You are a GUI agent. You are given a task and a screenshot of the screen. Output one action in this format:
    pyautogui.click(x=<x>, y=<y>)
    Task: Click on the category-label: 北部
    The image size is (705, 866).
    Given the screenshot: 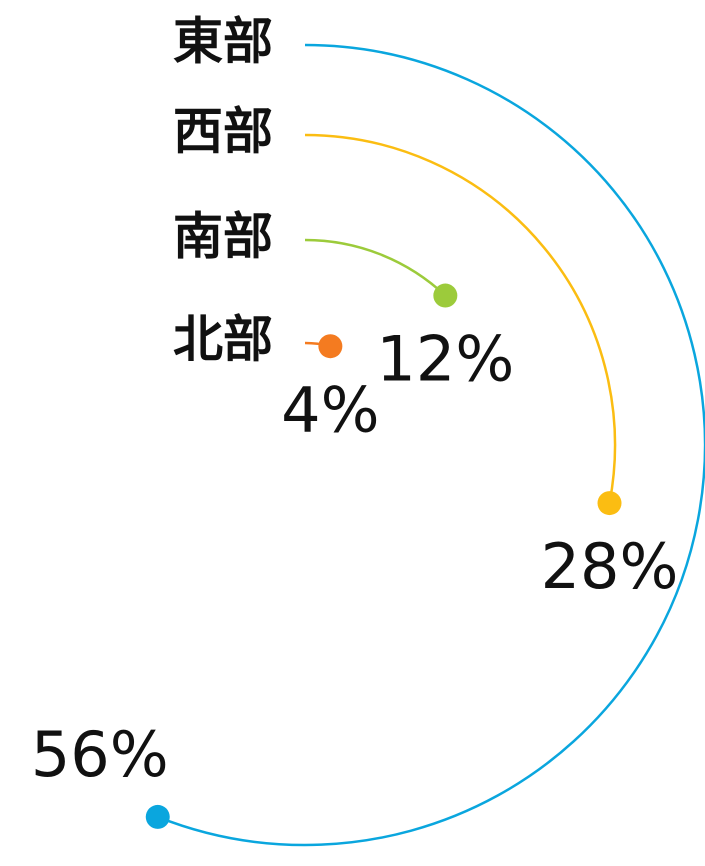 What is the action you would take?
    pyautogui.click(x=223, y=340)
    